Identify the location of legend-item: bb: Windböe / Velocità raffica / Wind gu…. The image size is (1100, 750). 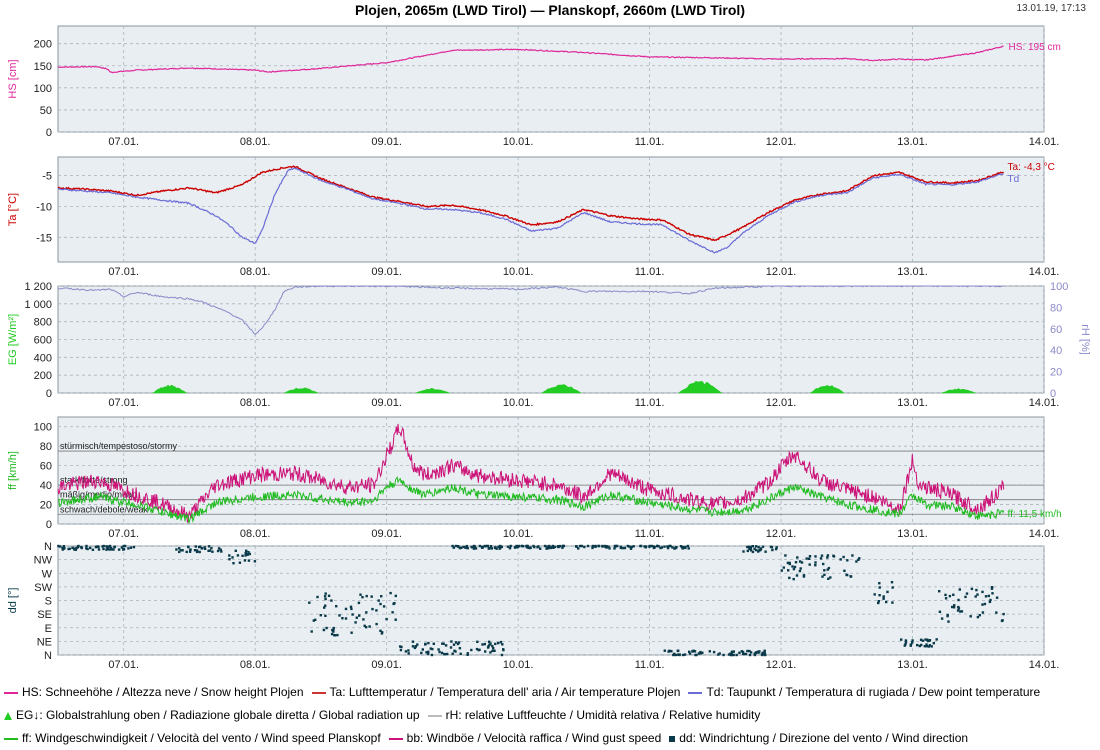
(524, 738).